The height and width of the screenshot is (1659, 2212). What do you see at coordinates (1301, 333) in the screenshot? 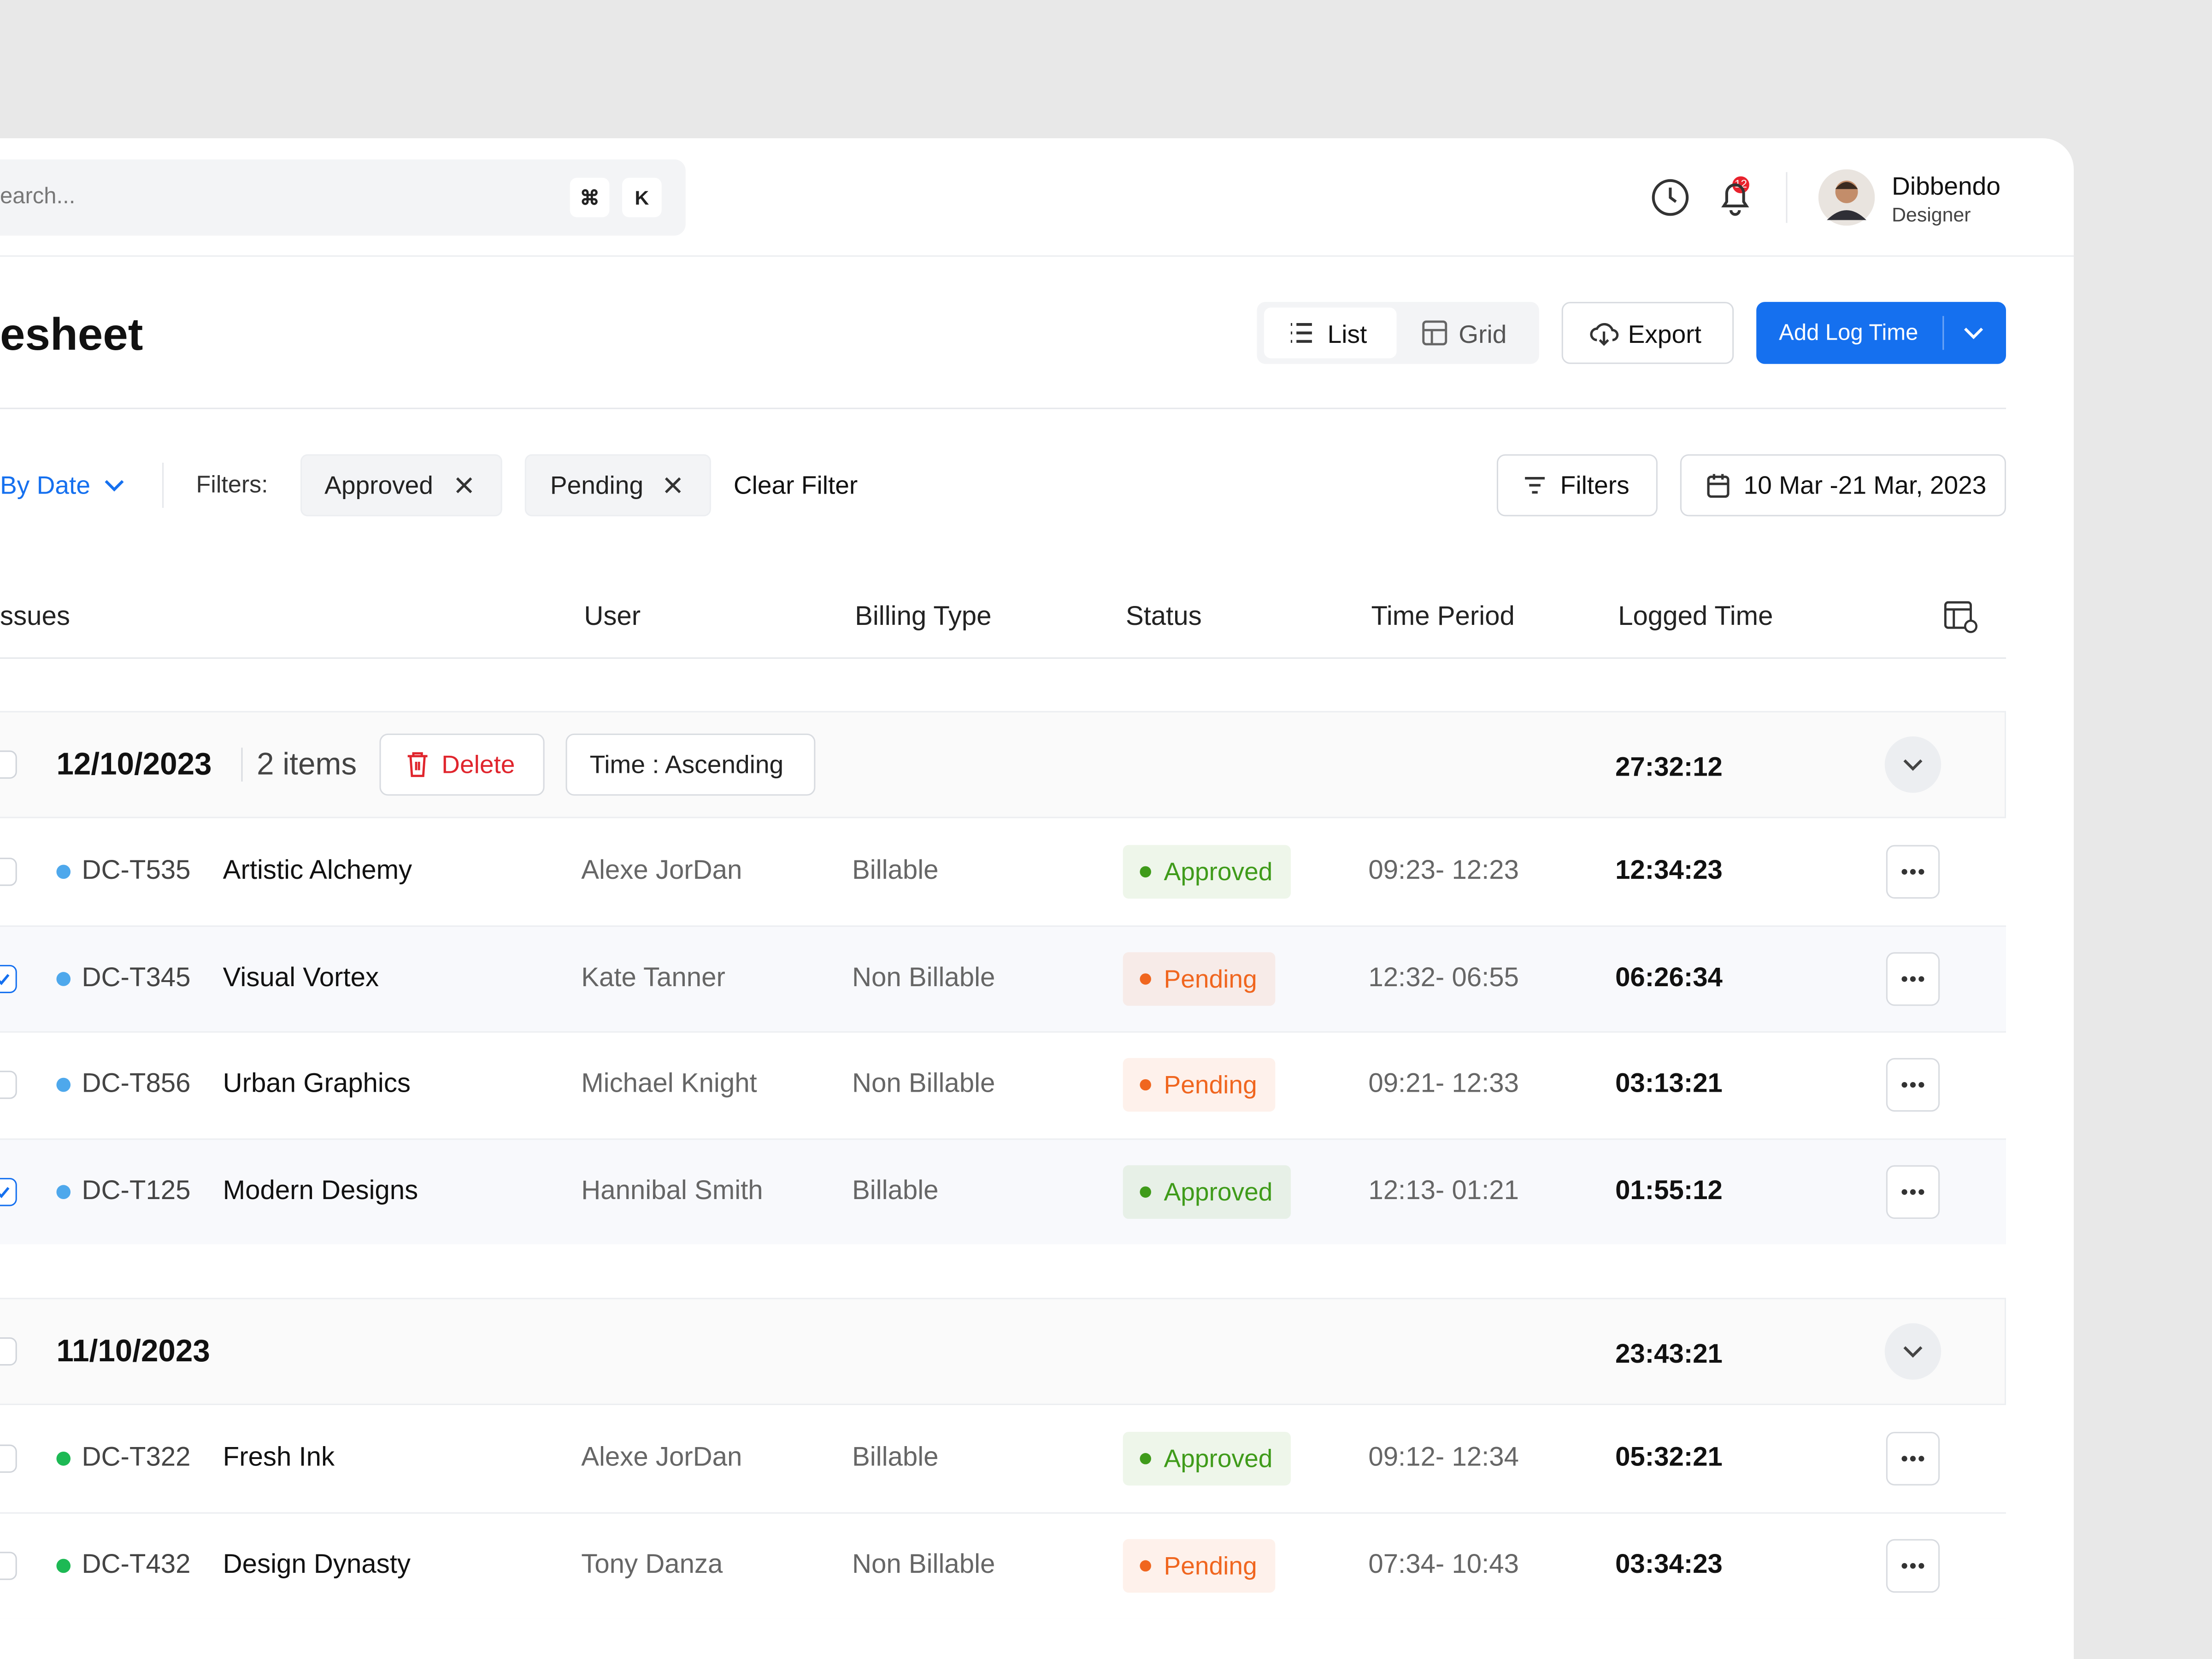
I see `list-icon` at bounding box center [1301, 333].